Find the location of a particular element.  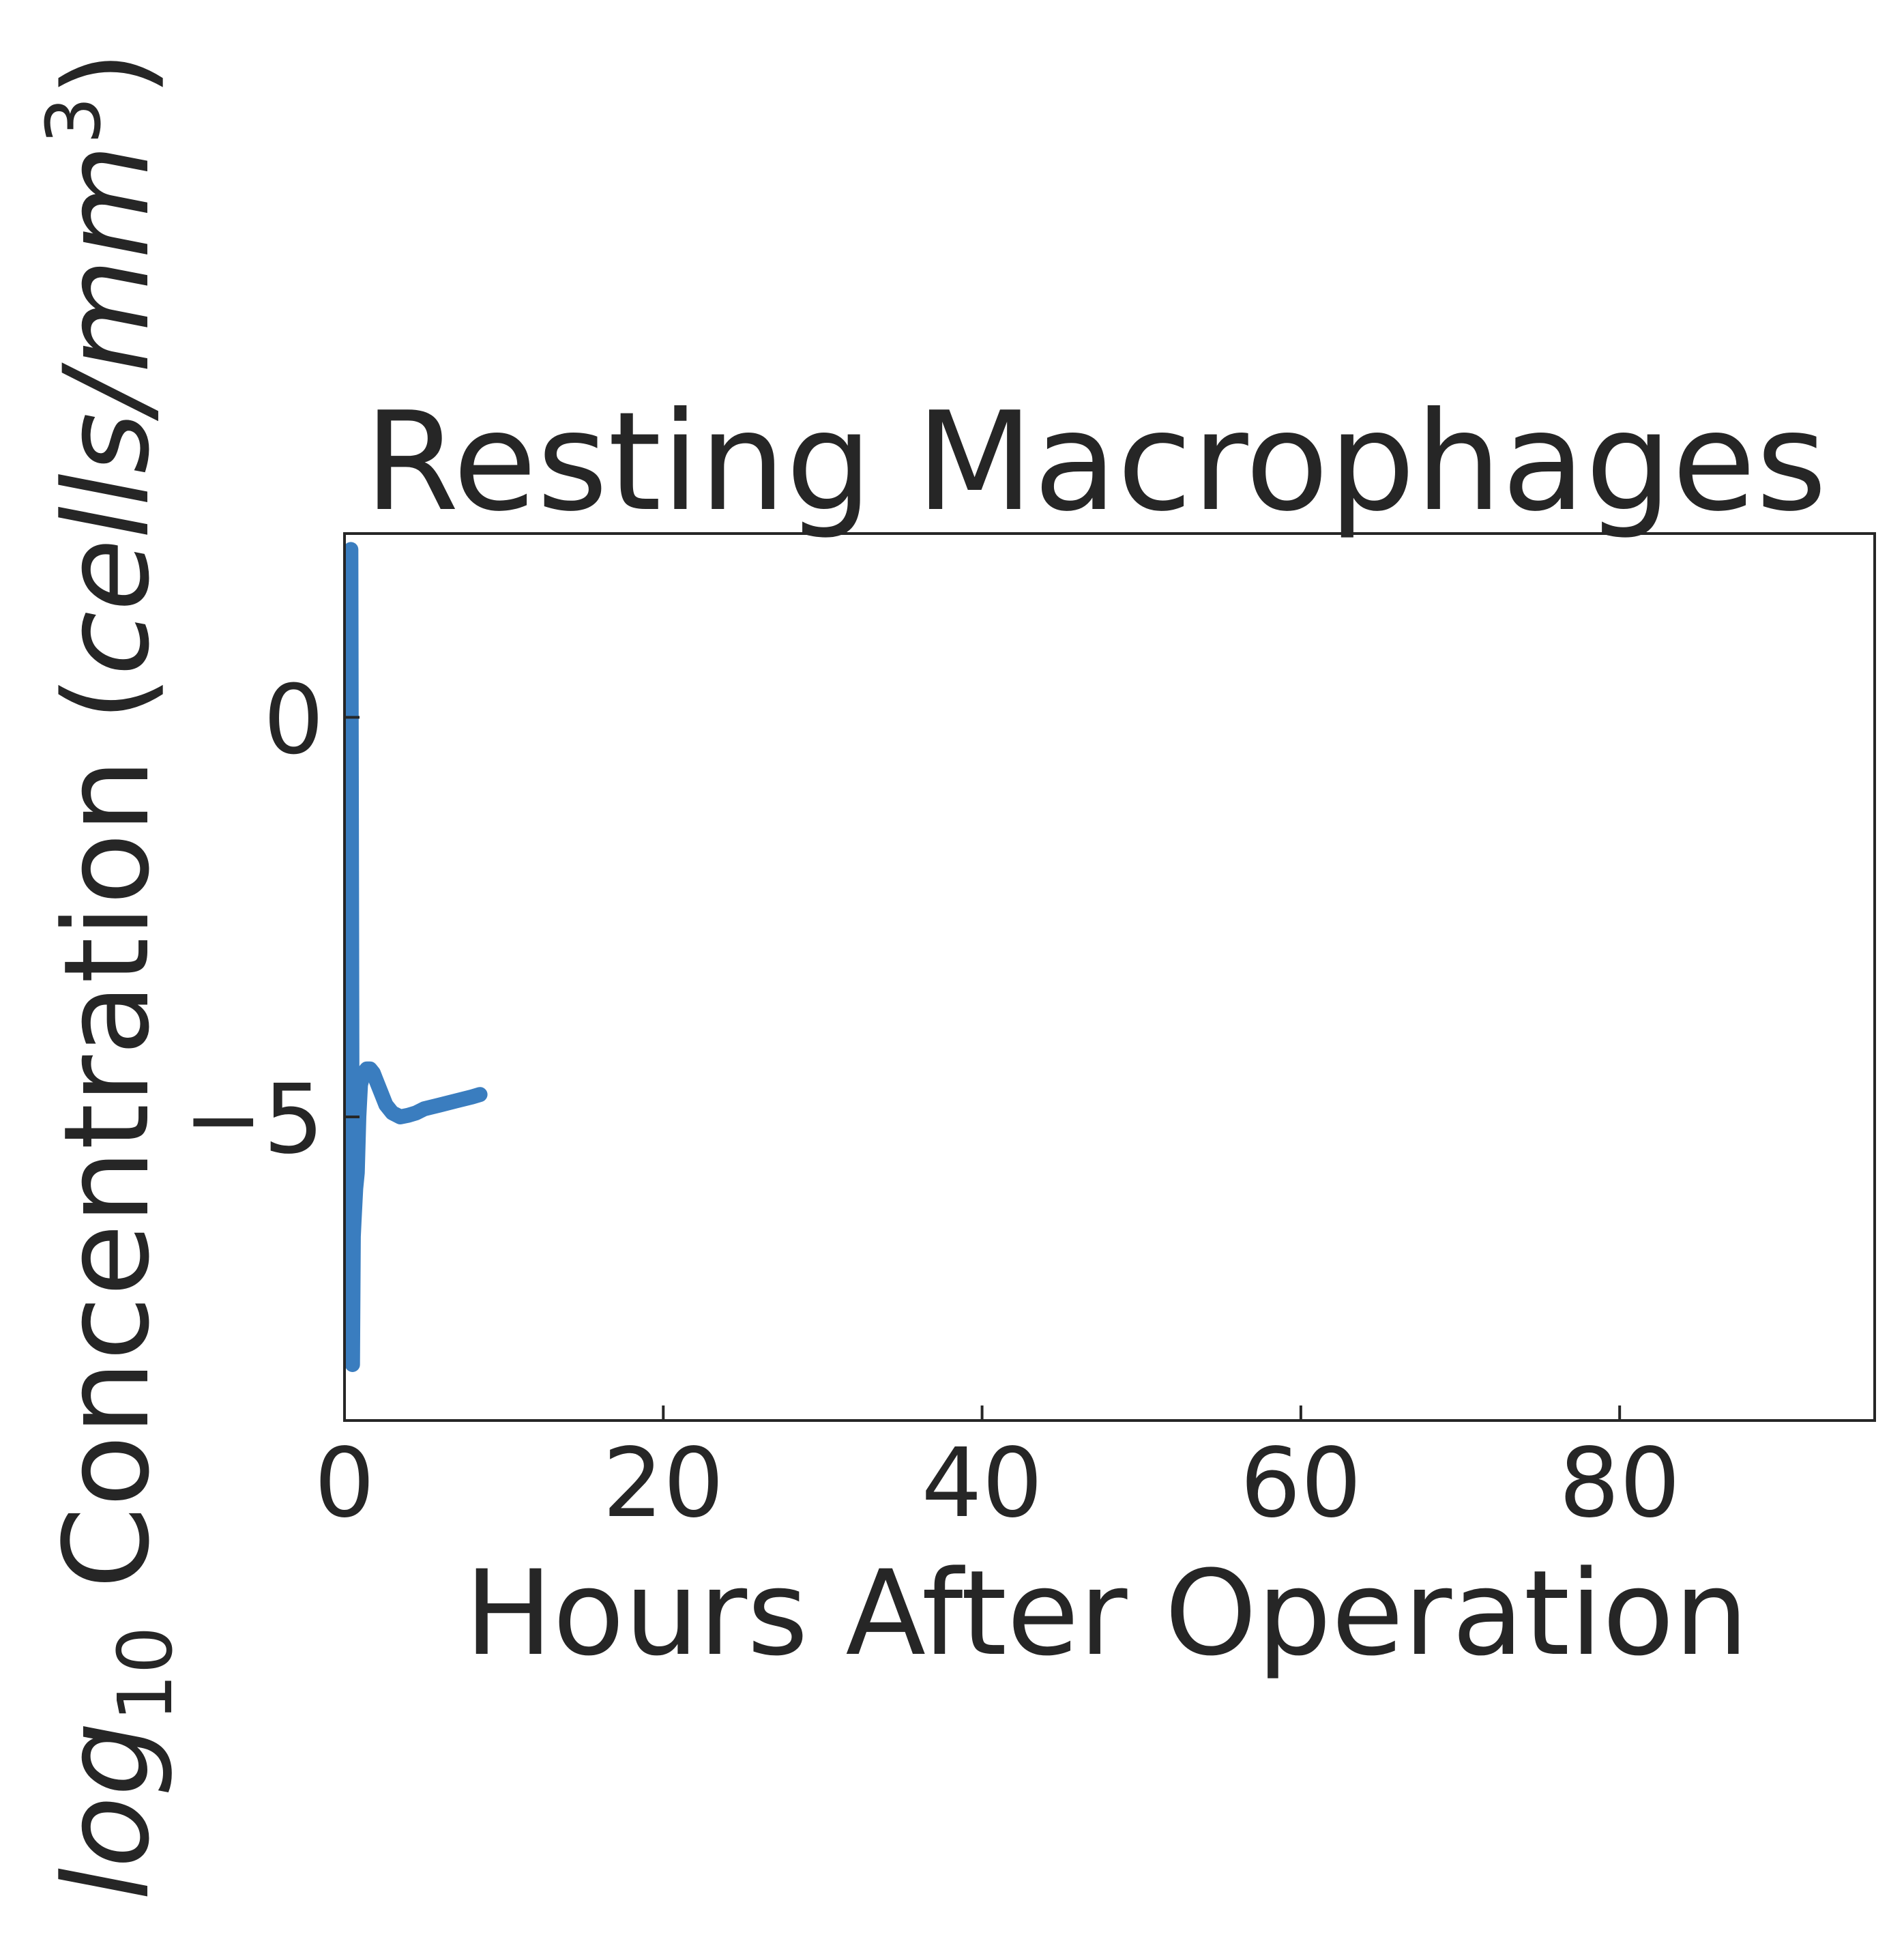

x-tick-label: 0 is located at coordinates (344, 1483).